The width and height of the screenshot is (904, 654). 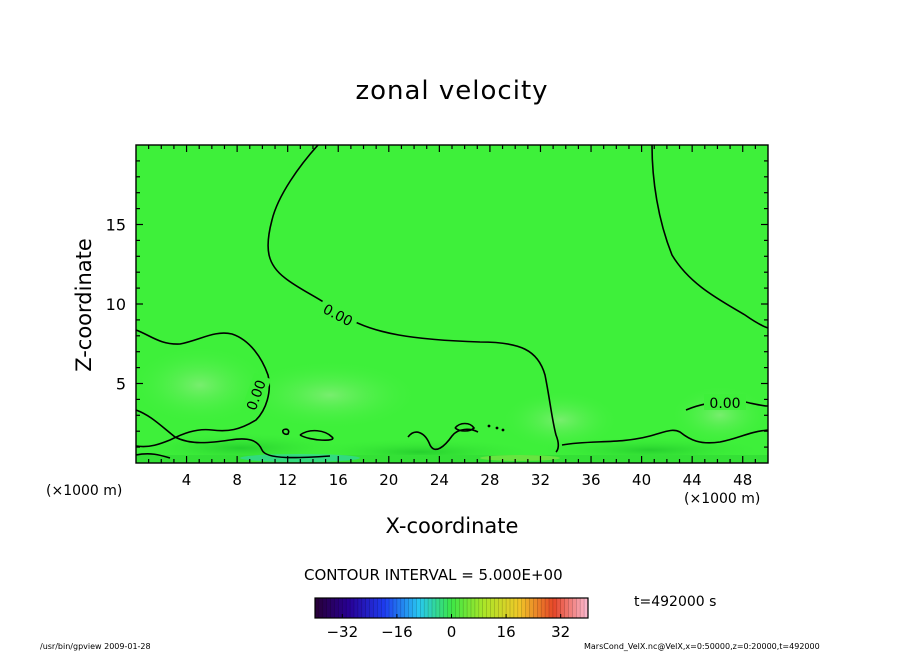 What do you see at coordinates (641, 480) in the screenshot?
I see `x-tick-label: 40` at bounding box center [641, 480].